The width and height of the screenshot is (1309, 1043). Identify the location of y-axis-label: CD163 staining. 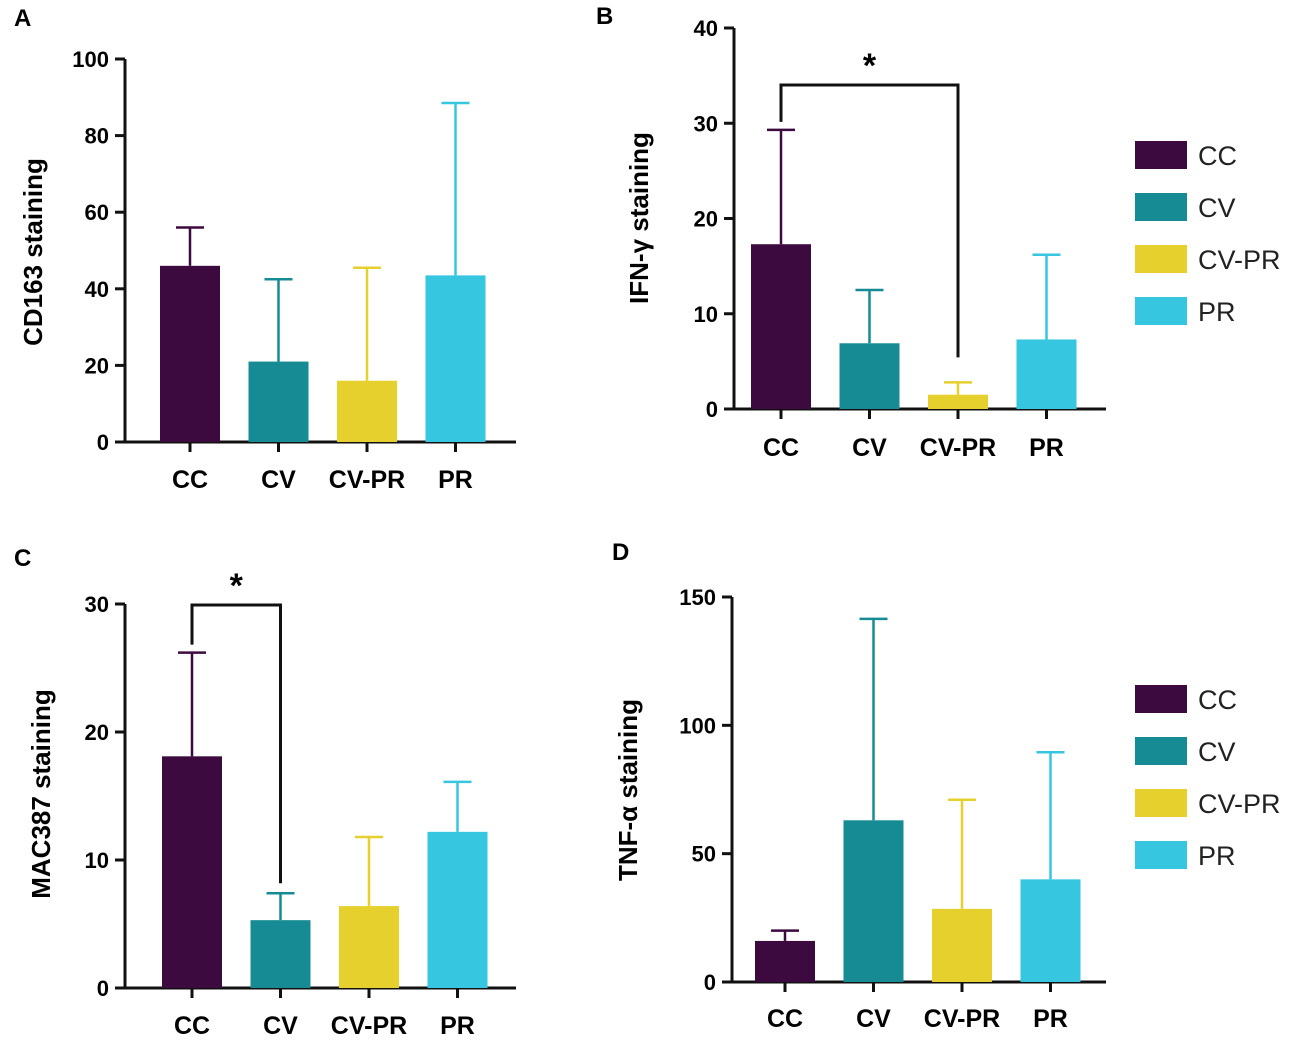
(33, 252).